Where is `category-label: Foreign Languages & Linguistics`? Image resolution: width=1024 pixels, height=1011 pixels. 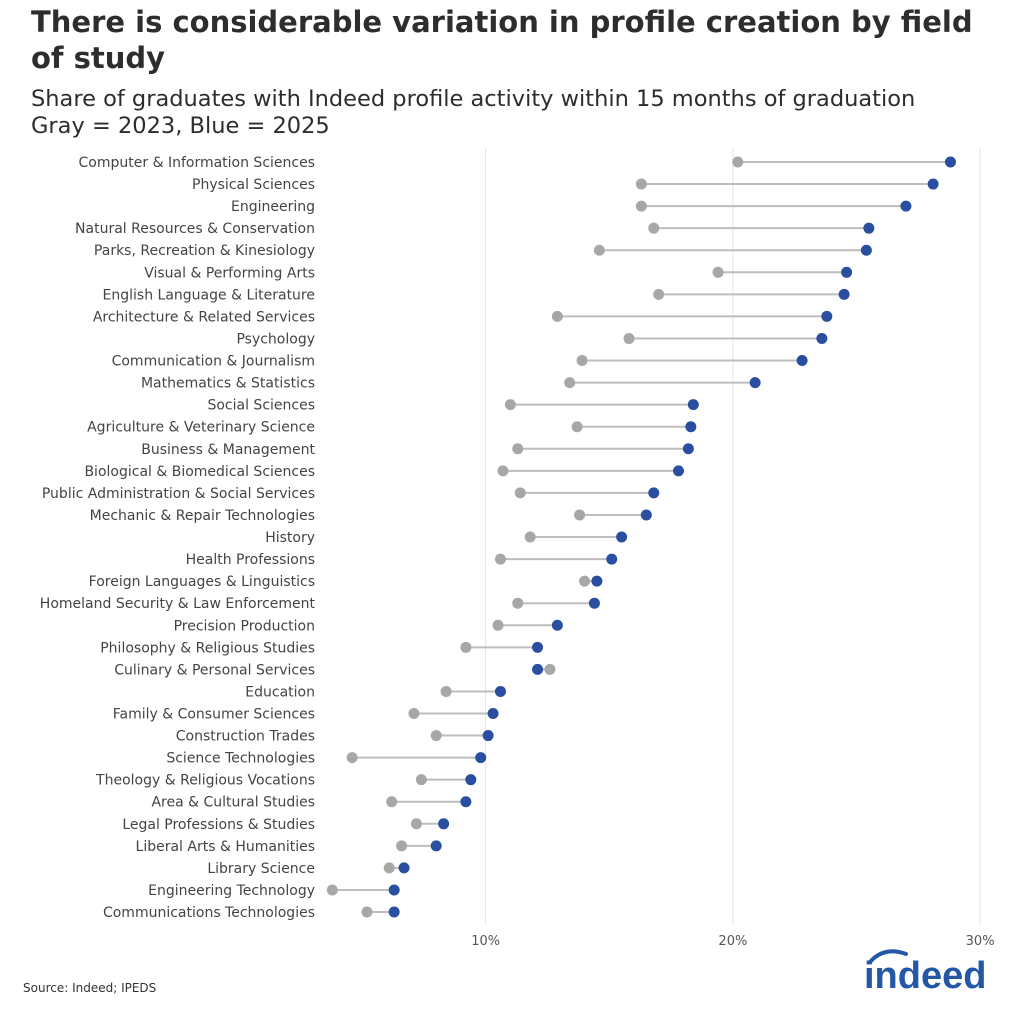
category-label: Foreign Languages & Linguistics is located at coordinates (202, 582).